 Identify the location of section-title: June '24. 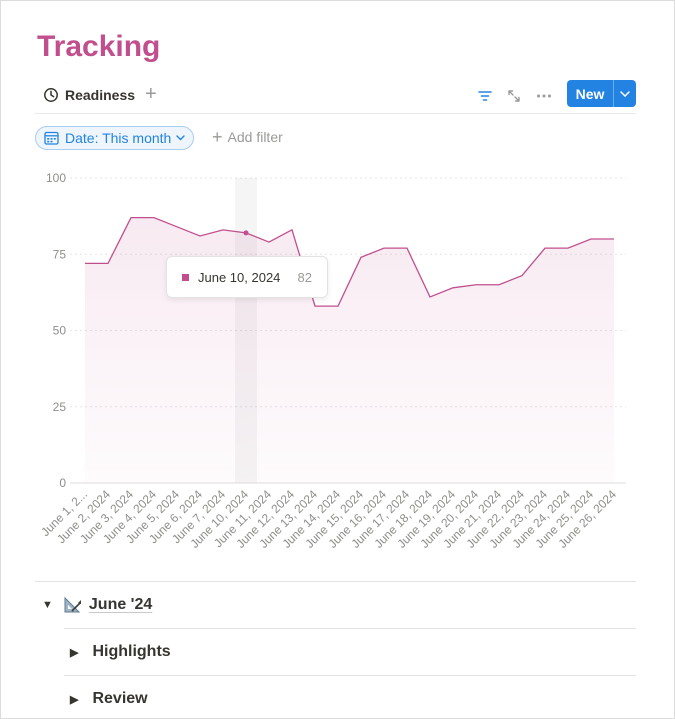
(120, 604).